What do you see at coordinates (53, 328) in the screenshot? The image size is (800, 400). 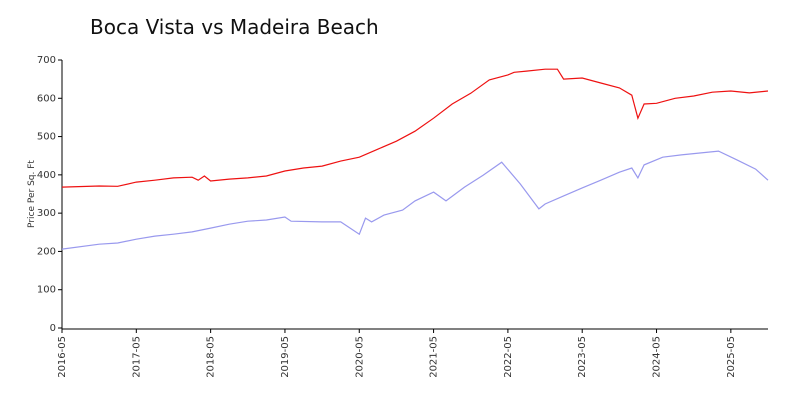 I see `y-tick-label: 0` at bounding box center [53, 328].